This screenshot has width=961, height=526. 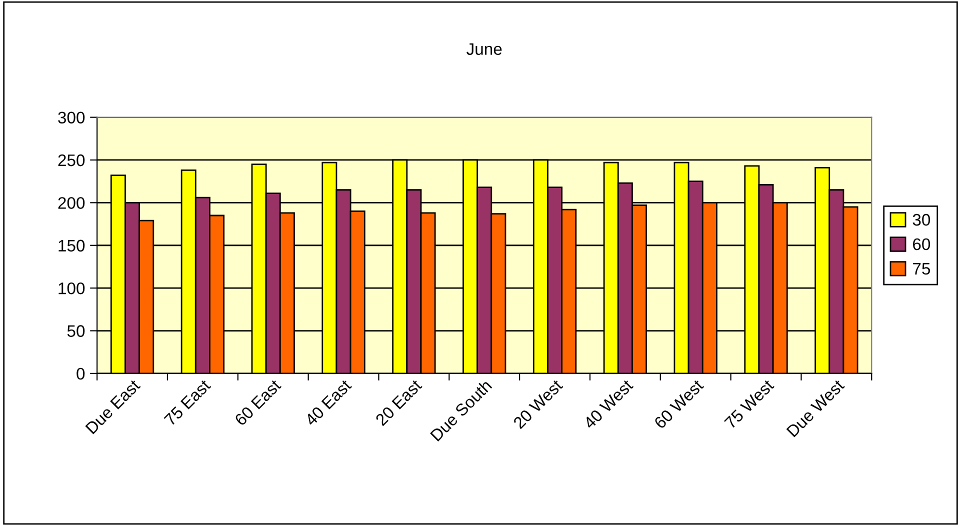 What do you see at coordinates (921, 268) in the screenshot?
I see `legend-label: 75` at bounding box center [921, 268].